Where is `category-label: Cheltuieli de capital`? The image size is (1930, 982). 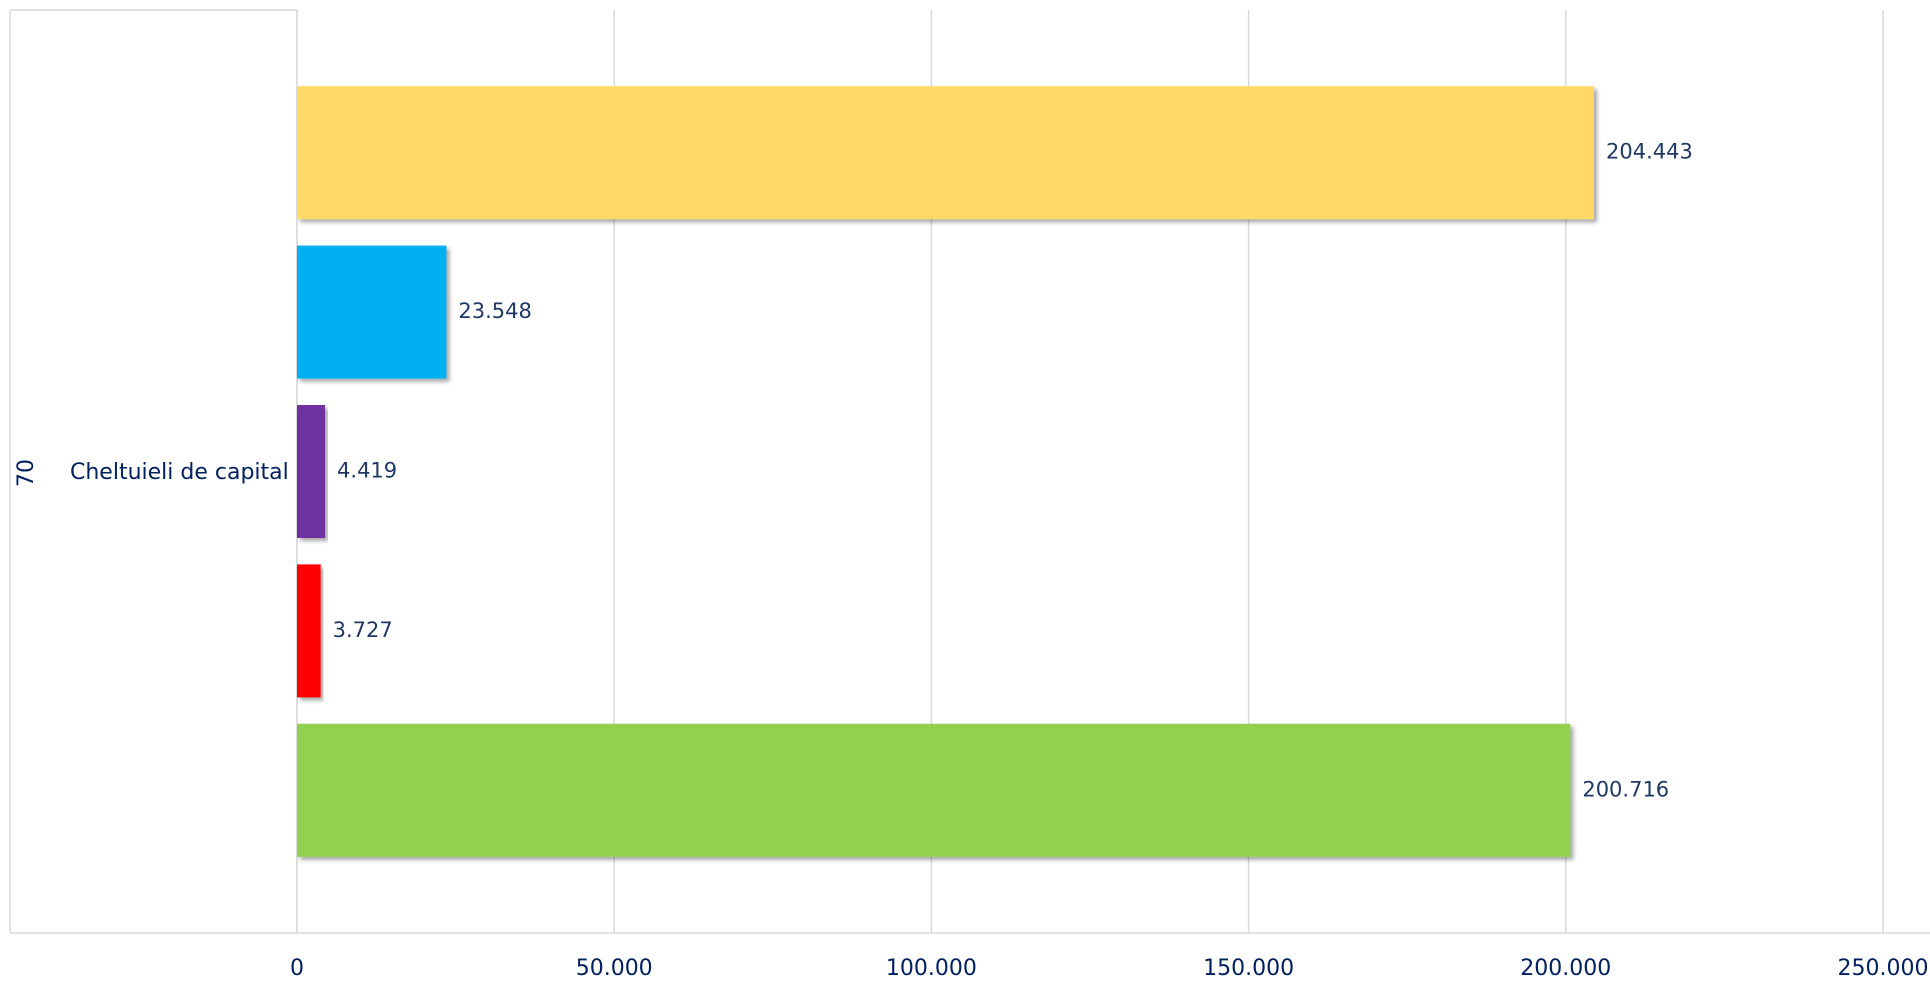 category-label: Cheltuieli de capital is located at coordinates (179, 472).